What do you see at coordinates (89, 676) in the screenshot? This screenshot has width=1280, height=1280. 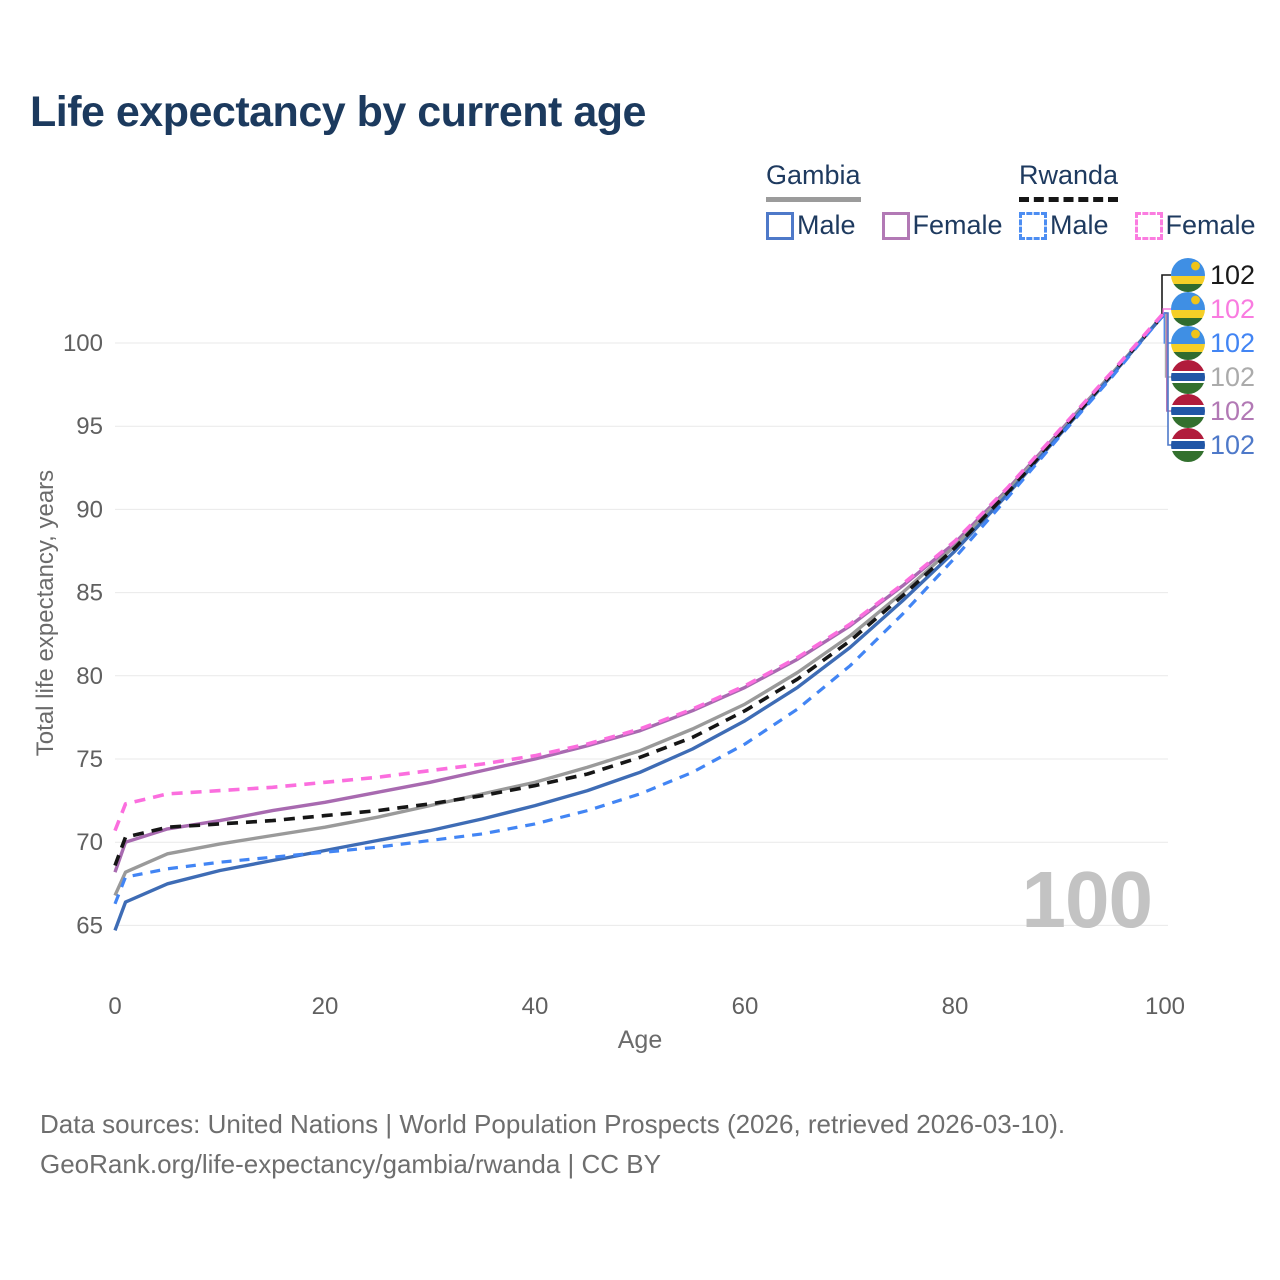 I see `y-tick-label: 80` at bounding box center [89, 676].